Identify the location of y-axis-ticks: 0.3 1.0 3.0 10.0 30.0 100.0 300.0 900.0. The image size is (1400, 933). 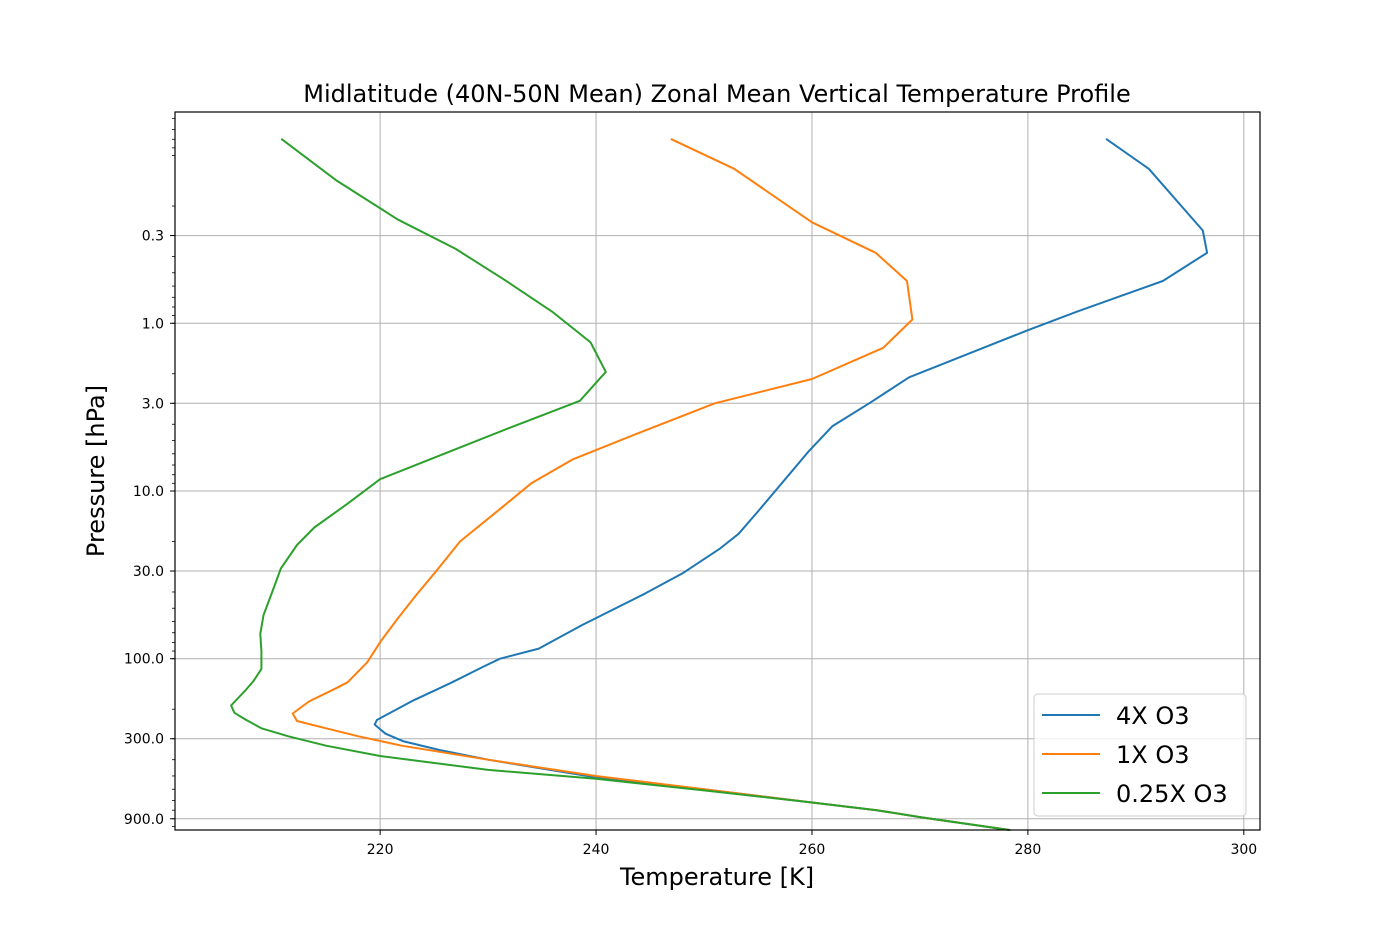
(149, 528).